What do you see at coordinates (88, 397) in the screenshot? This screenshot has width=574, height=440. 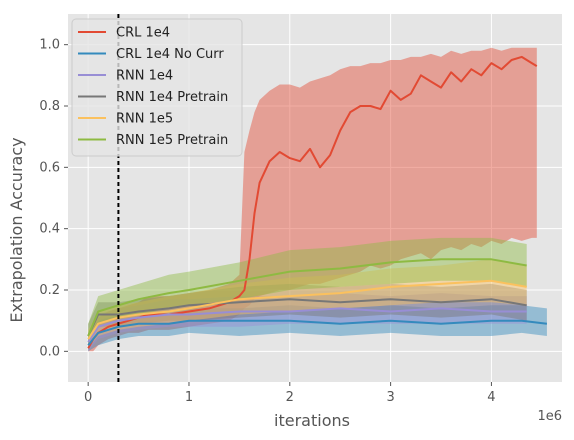 I see `x-tick-label: 0` at bounding box center [88, 397].